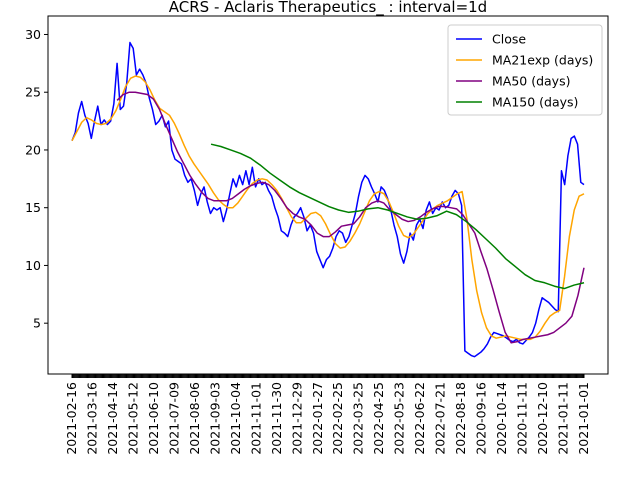 This screenshot has height=480, width=640. What do you see at coordinates (337, 418) in the screenshot?
I see `x-tick-label: 2022-02-25` at bounding box center [337, 418].